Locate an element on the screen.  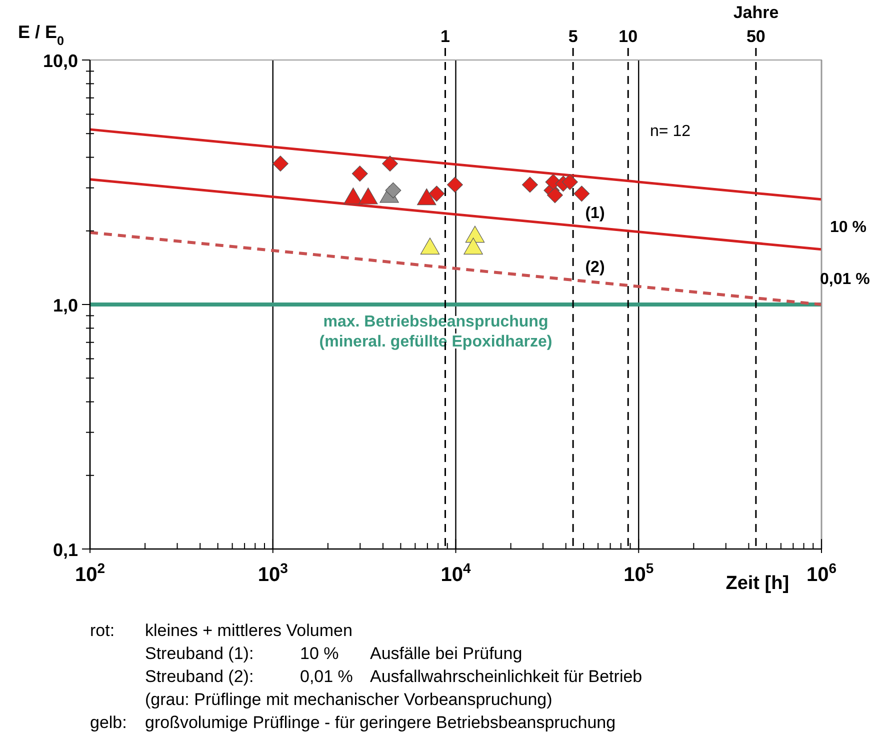
text: 1 is located at coordinates (445, 36).